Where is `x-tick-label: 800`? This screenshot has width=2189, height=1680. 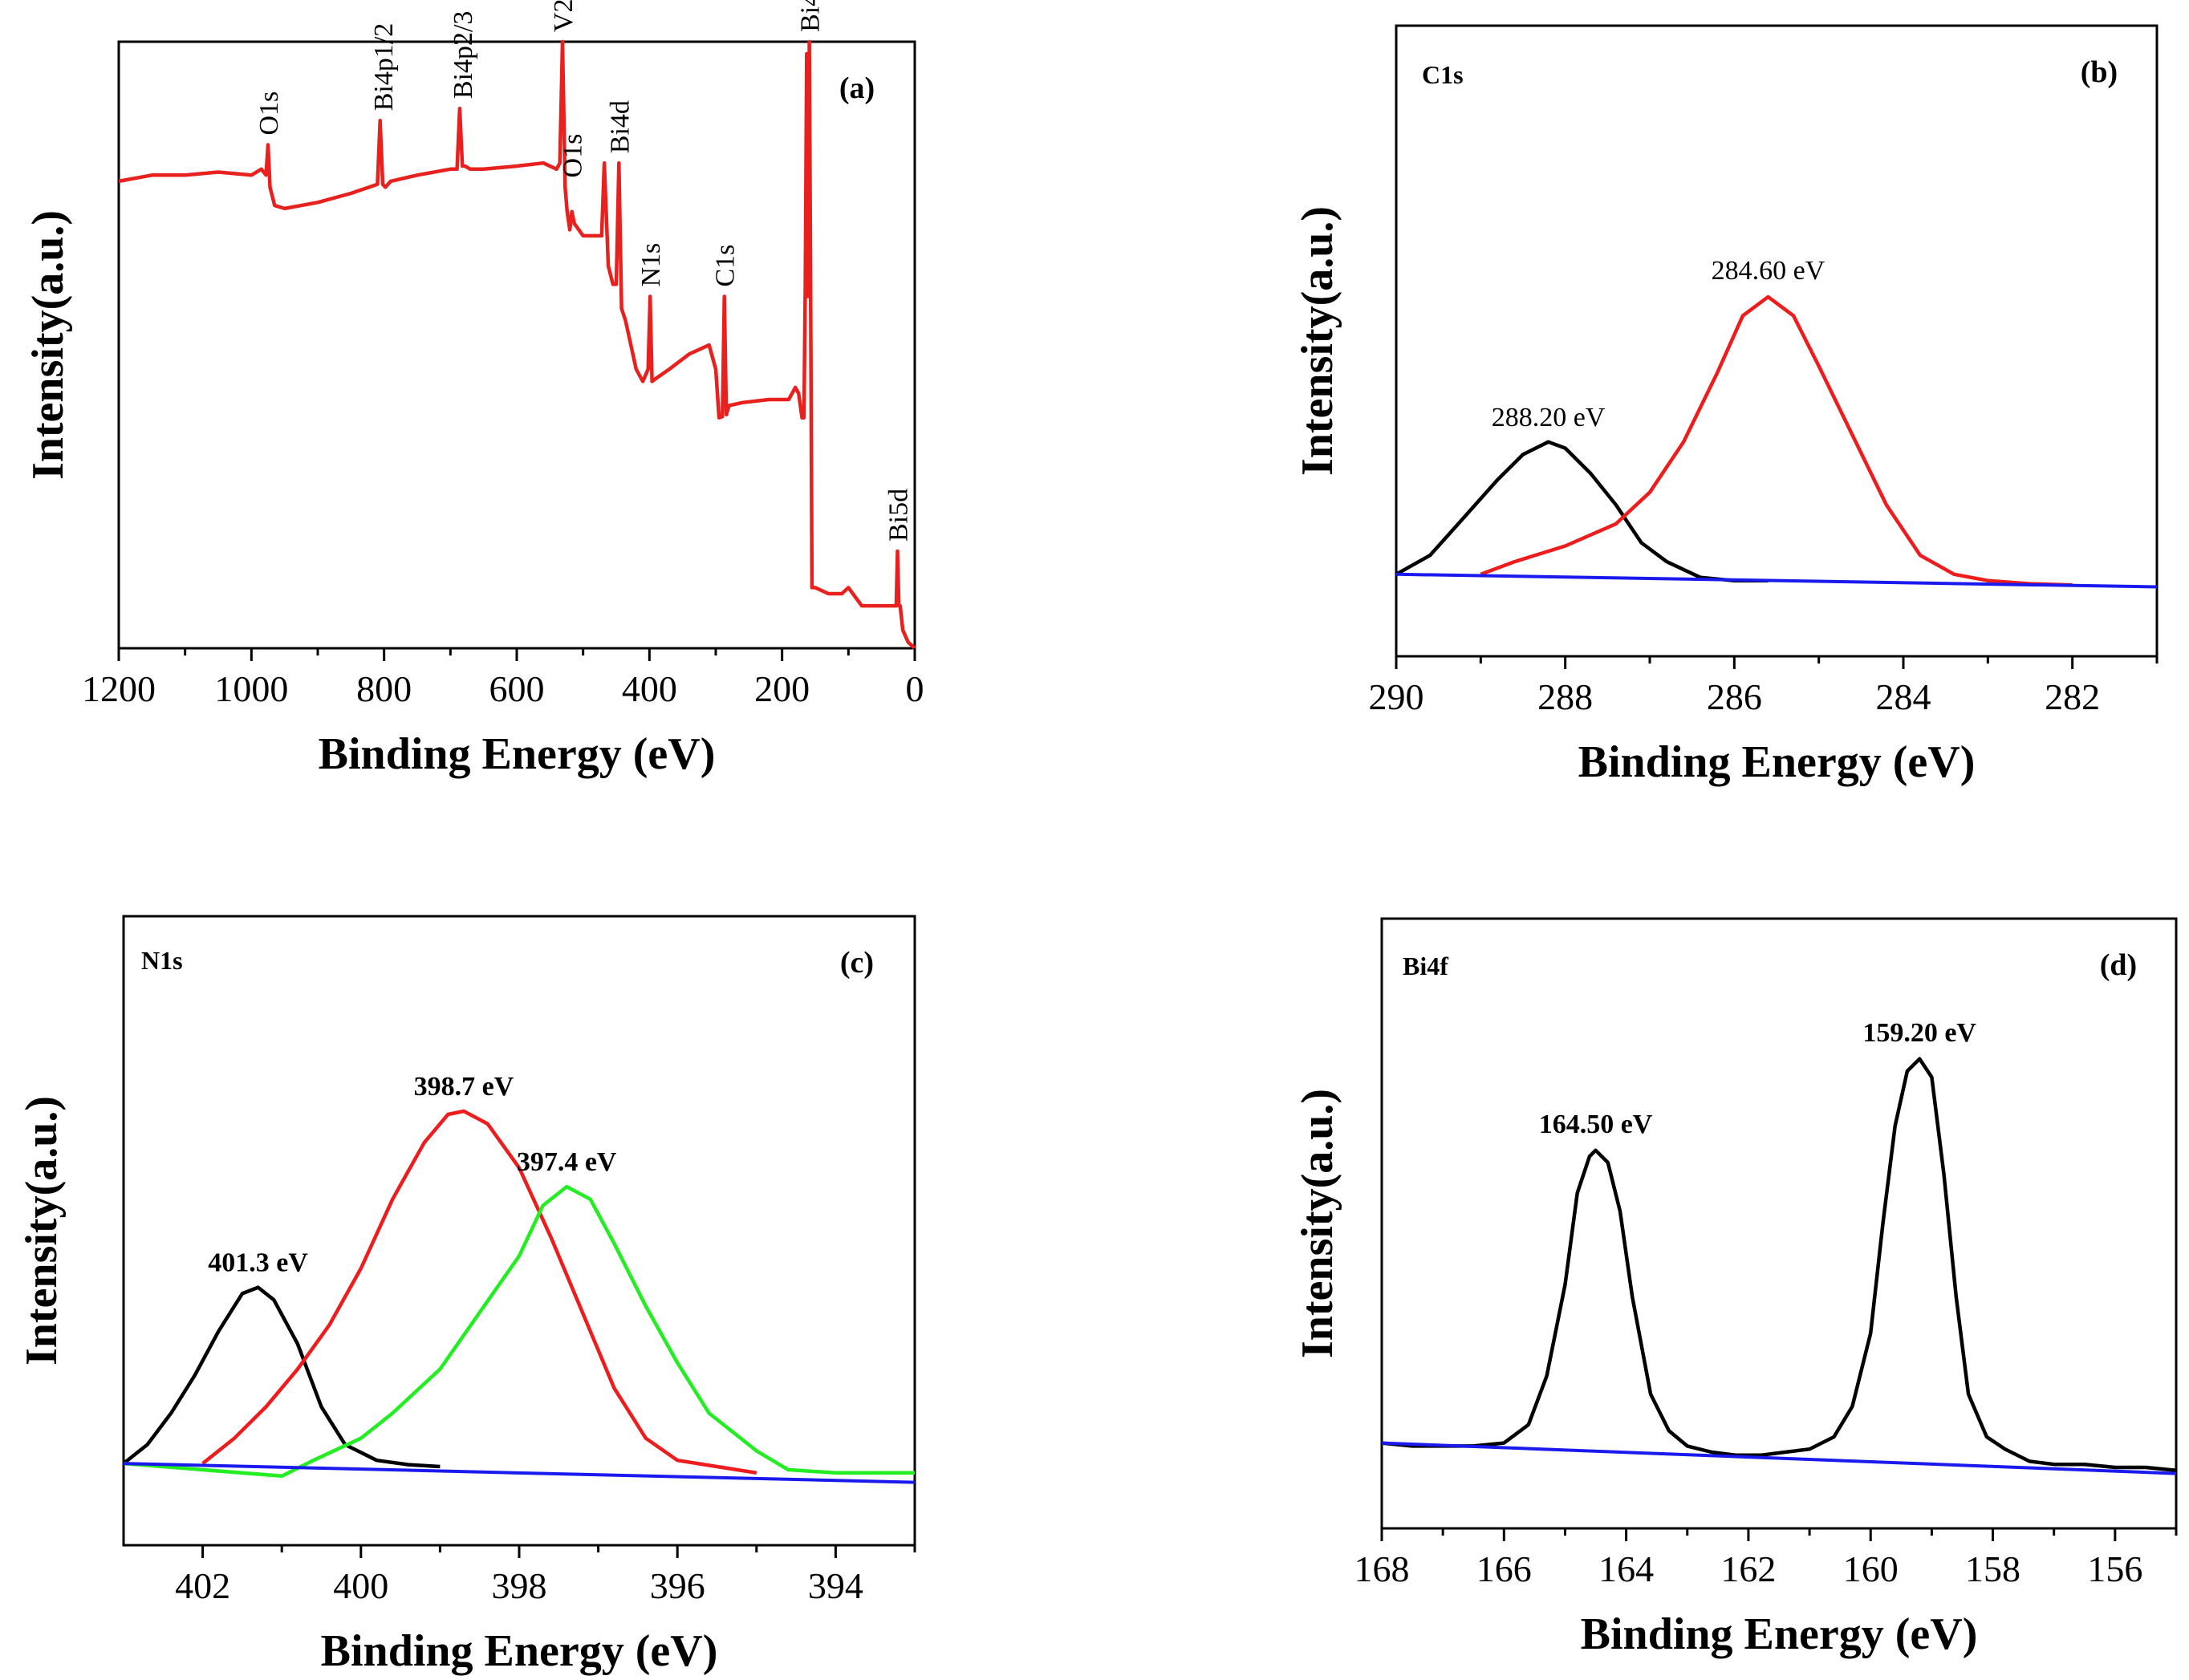 x-tick-label: 800 is located at coordinates (384, 688).